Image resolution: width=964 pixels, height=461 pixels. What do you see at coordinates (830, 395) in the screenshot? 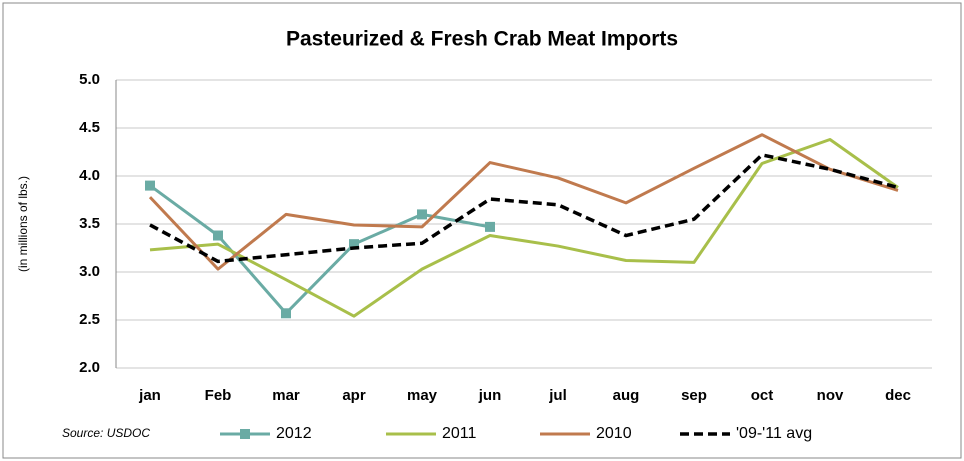
I see `x-tick-label: nov` at bounding box center [830, 395].